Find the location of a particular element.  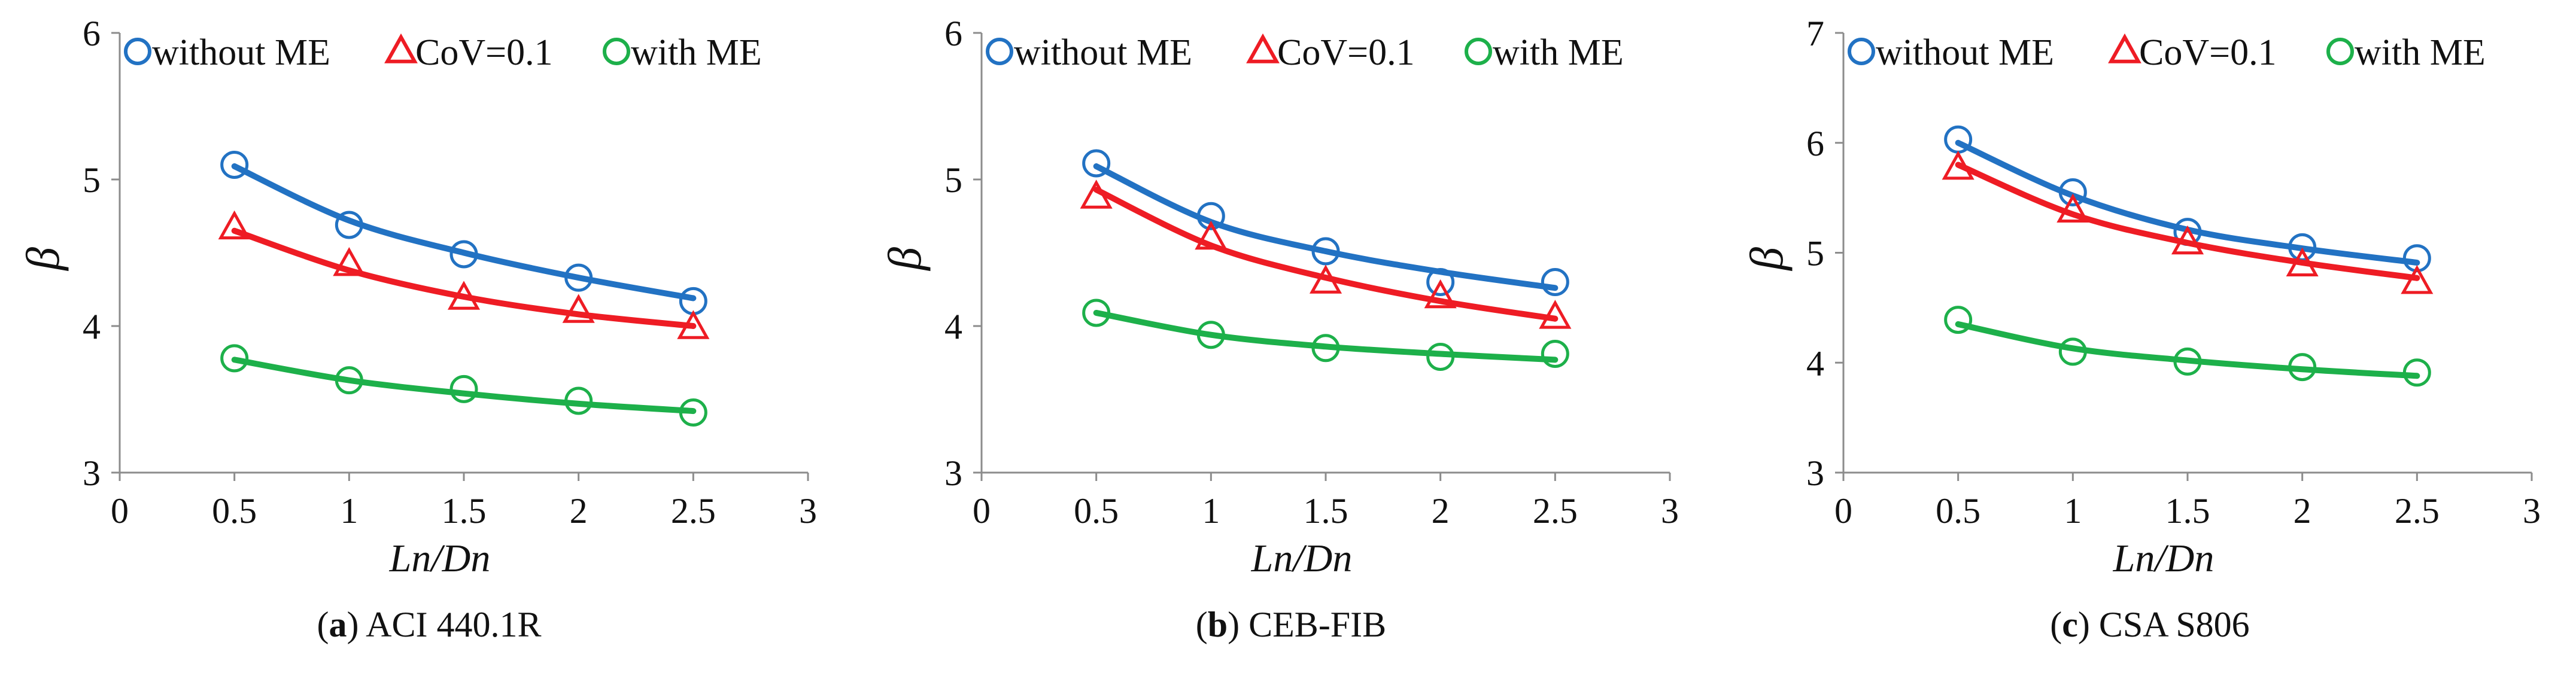

chart-a-x-tick-label: 2.5 is located at coordinates (693, 511).